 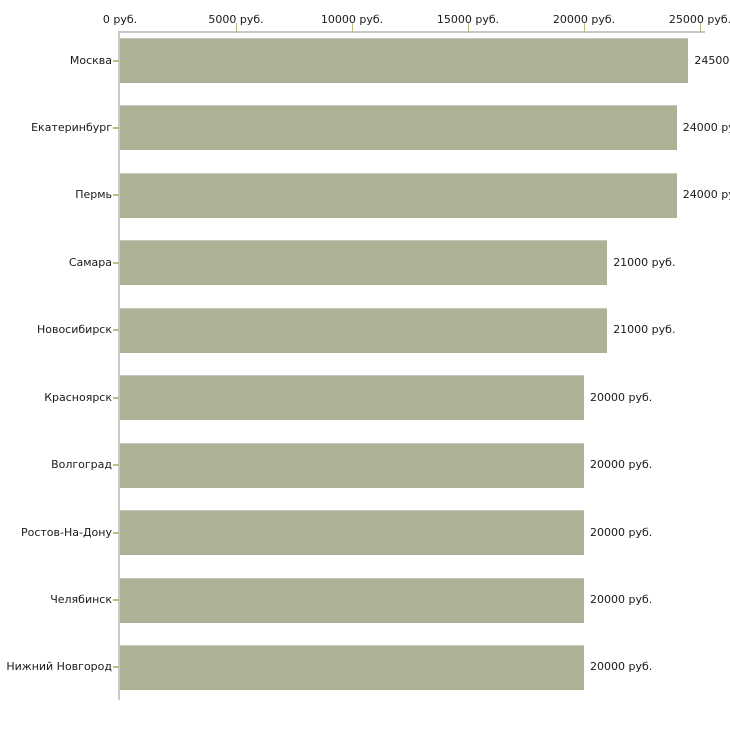 What do you see at coordinates (584, 19) in the screenshot?
I see `x-axis-tick-label: 20000 руб.` at bounding box center [584, 19].